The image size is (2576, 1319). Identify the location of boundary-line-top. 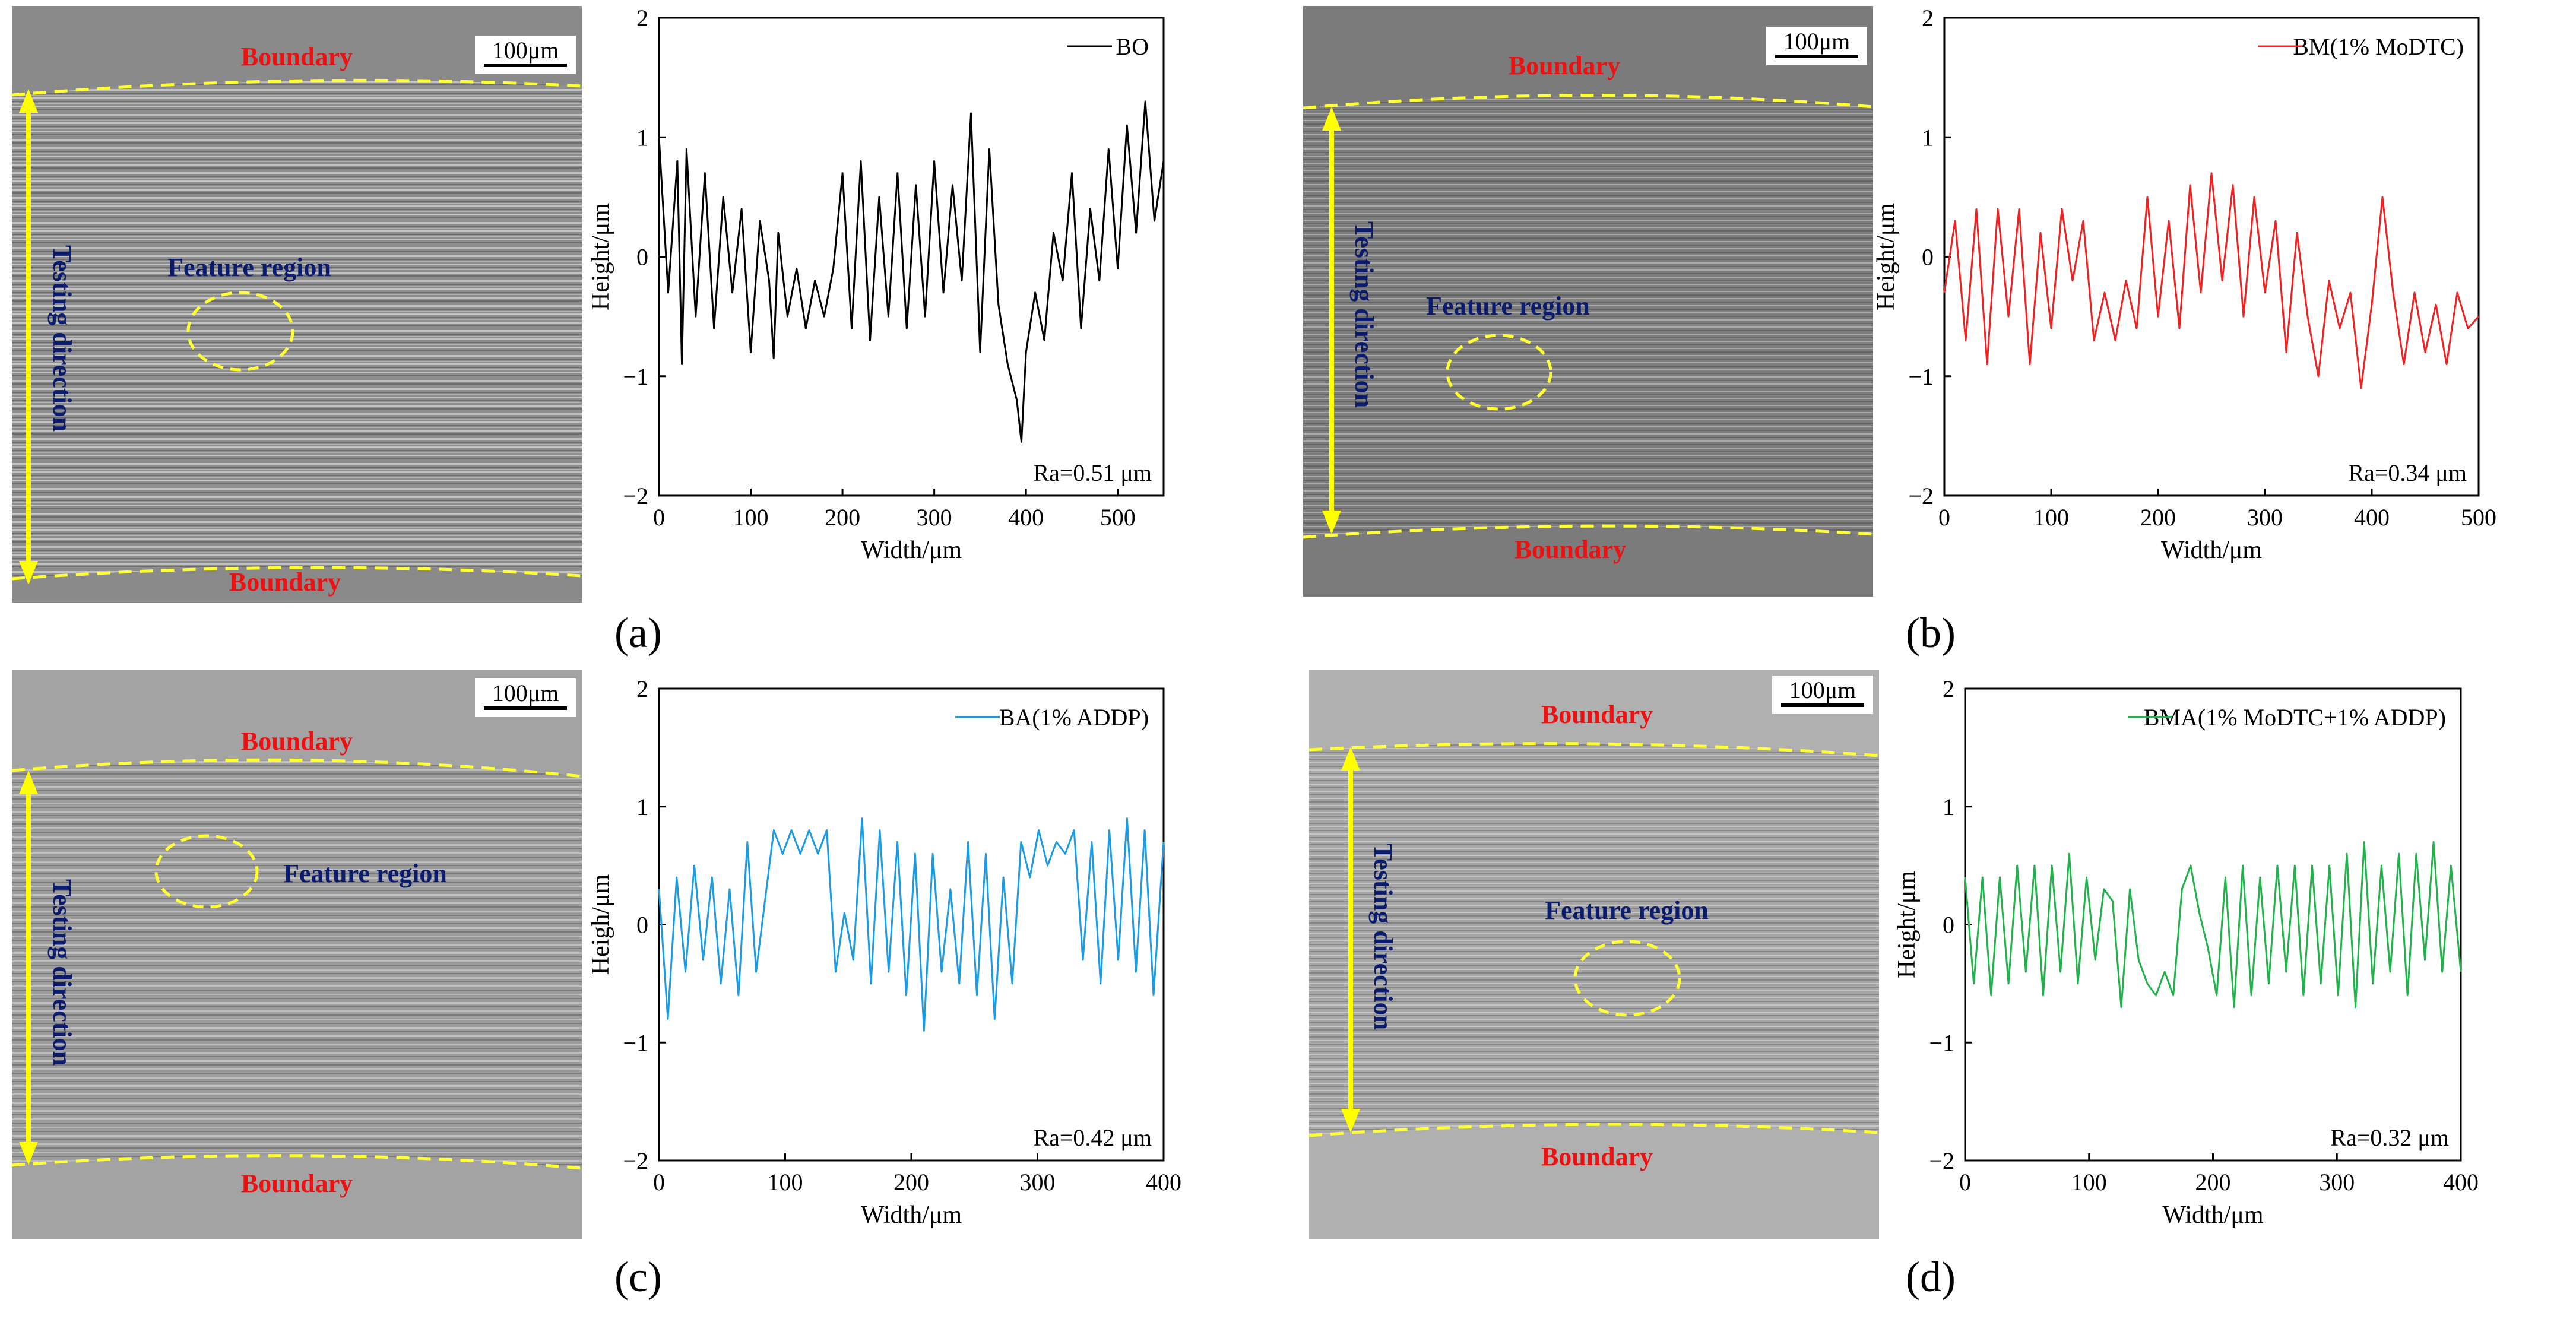
(297, 87).